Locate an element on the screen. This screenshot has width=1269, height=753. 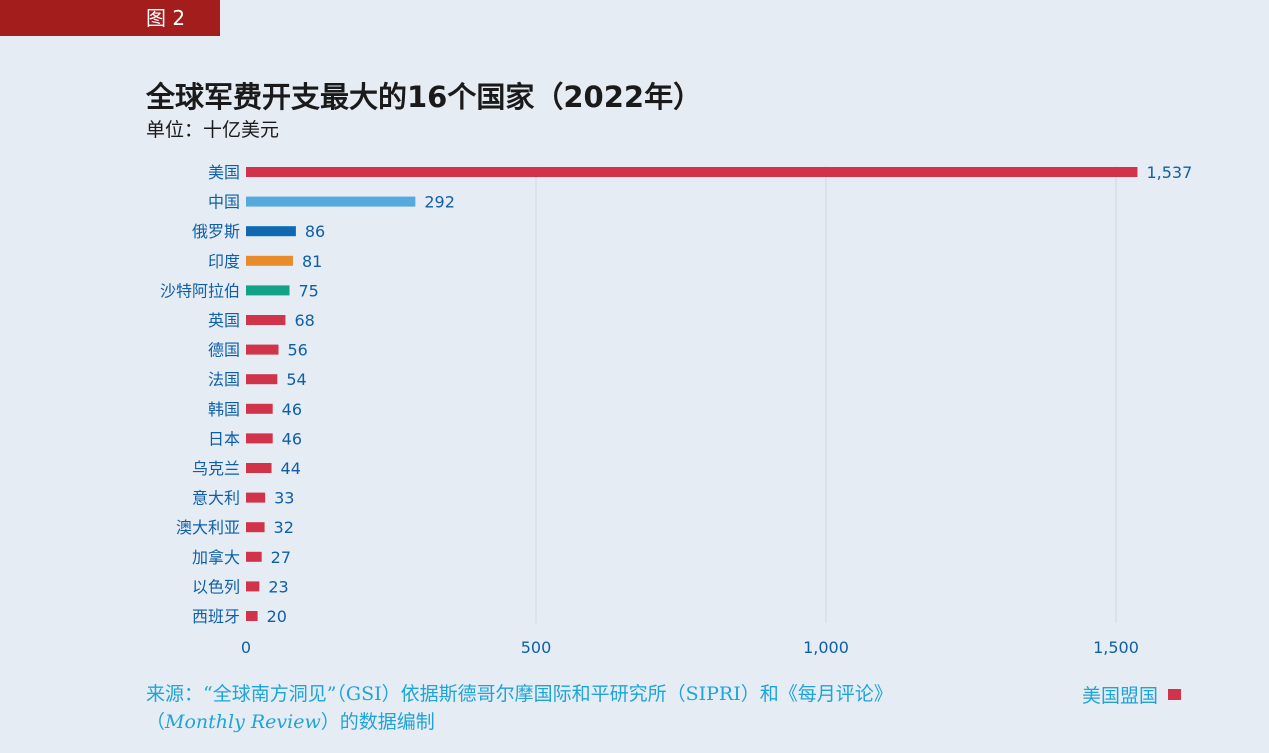
category-label: 俄罗斯 is located at coordinates (216, 231).